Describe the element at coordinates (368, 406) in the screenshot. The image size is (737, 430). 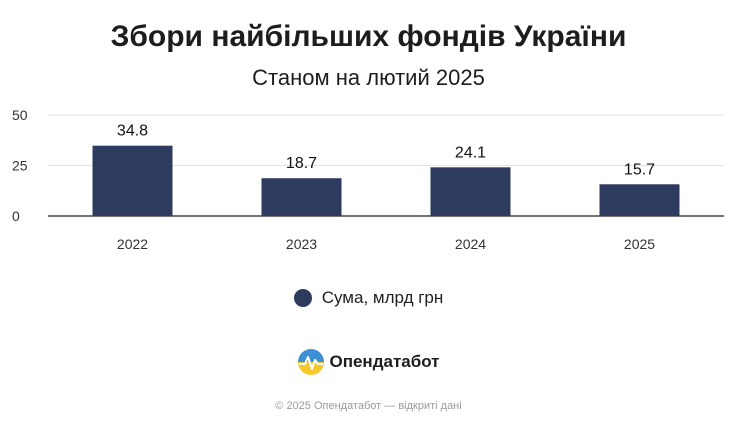
I see `footer-text: © 2025 Опендатабот — відкриті дані` at that location.